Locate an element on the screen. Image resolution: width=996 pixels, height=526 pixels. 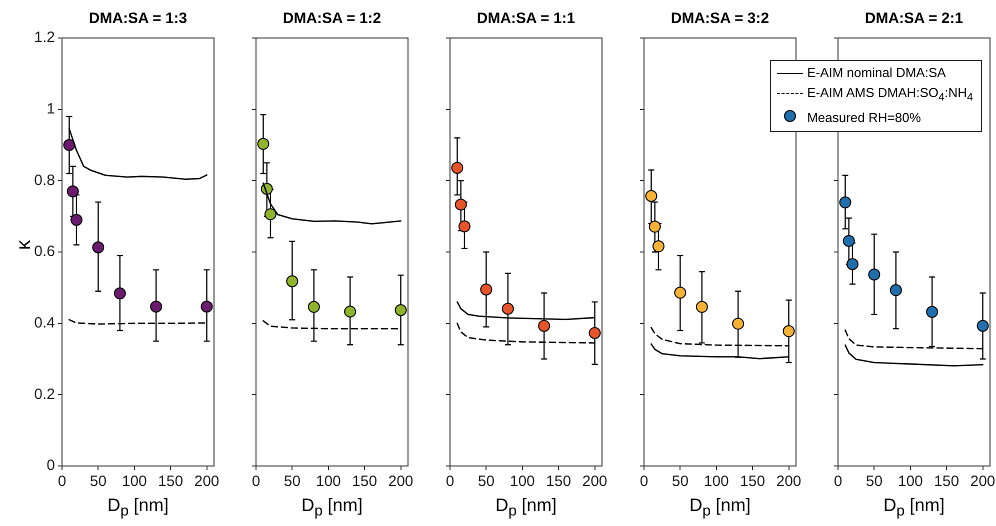
y-tick-label: 0 is located at coordinates (50, 465).